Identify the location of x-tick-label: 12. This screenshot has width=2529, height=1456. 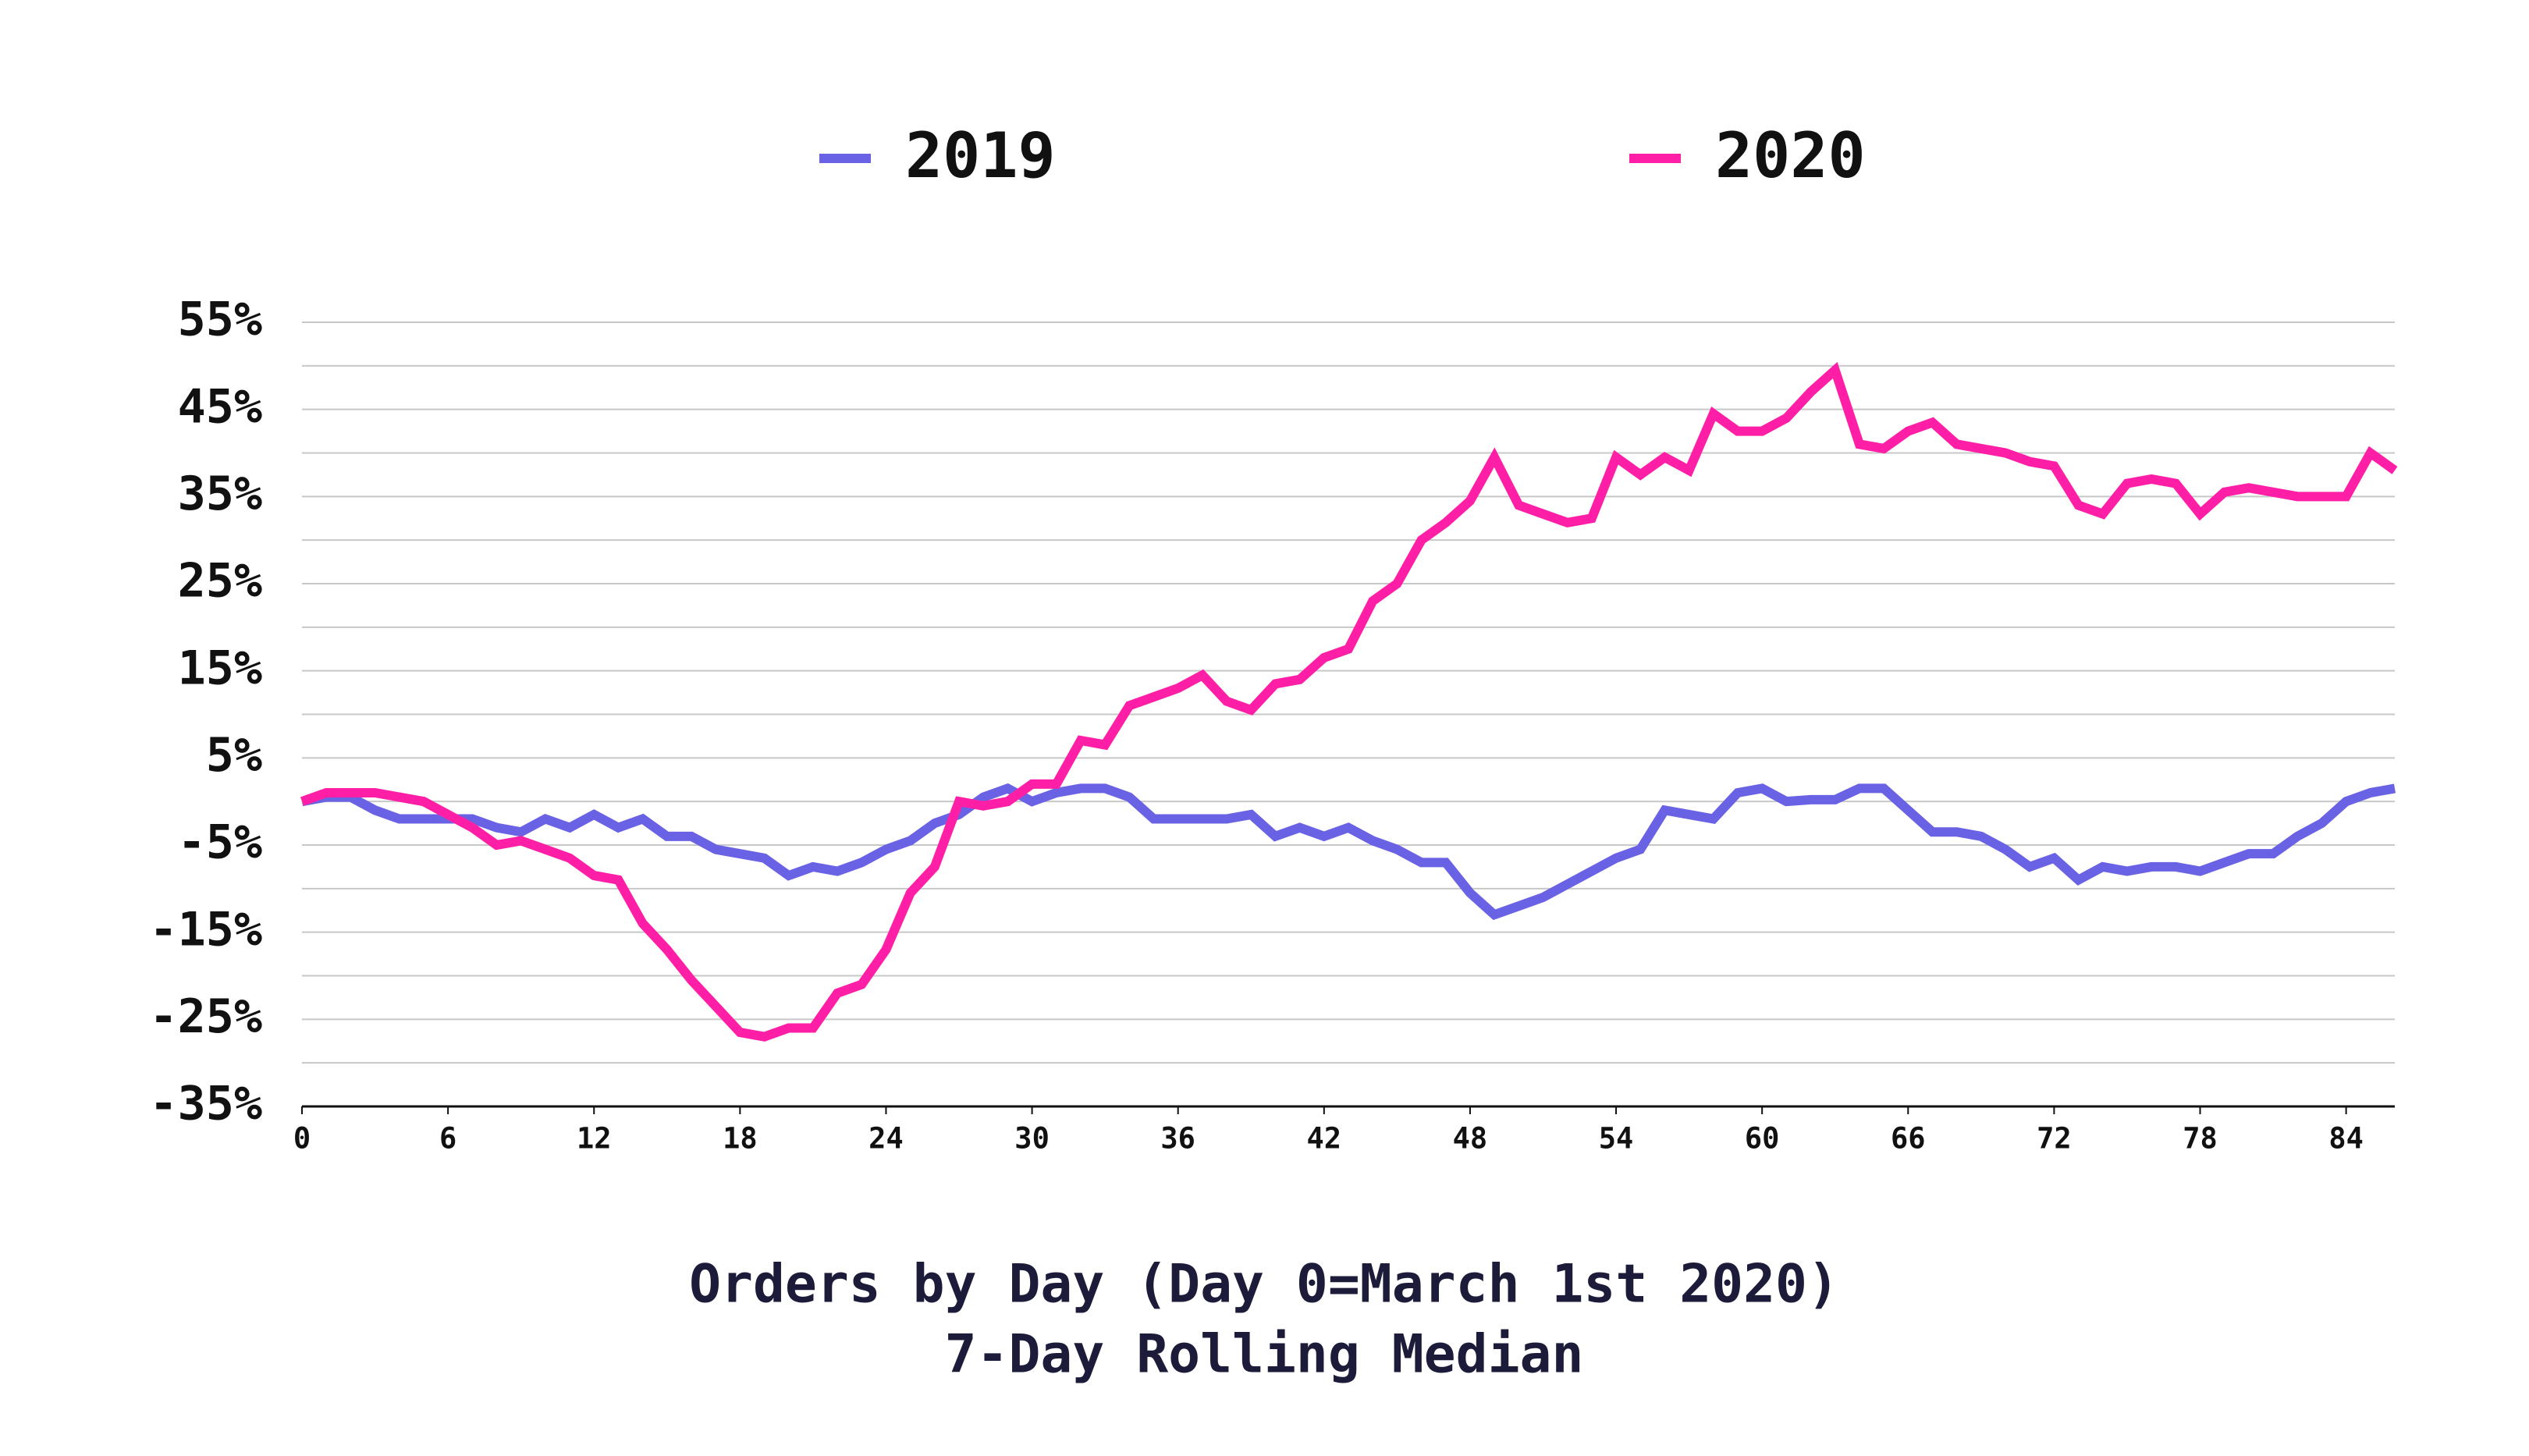
(594, 1139).